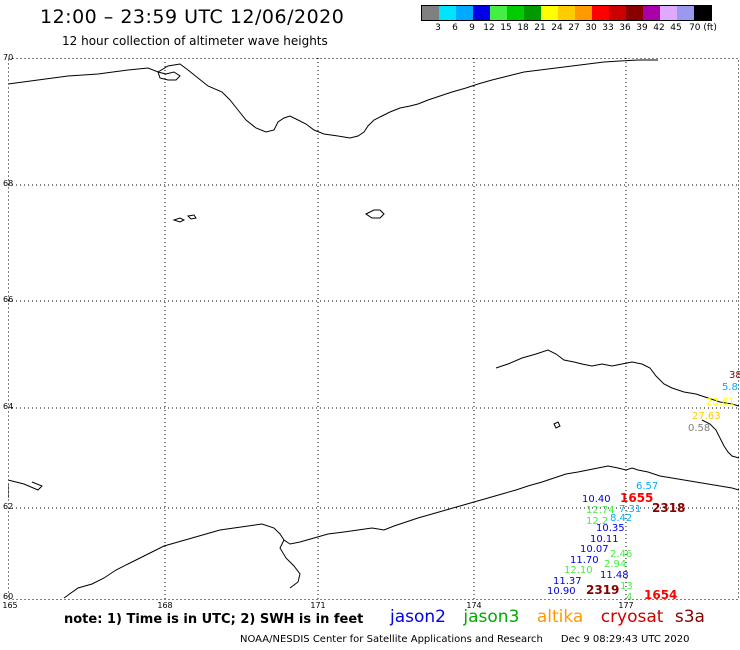 Image resolution: width=740 pixels, height=650 pixels. Describe the element at coordinates (661, 595) in the screenshot. I see `observation-label: 1654` at that location.